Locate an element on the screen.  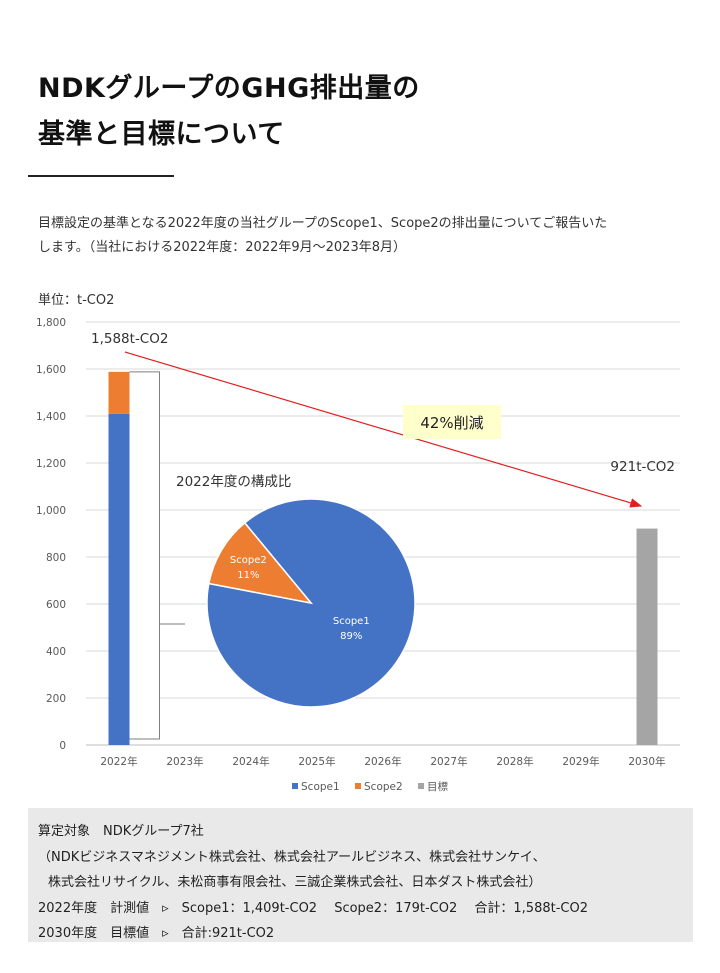
start-value-label: 1,588t-CO2 is located at coordinates (129, 339).